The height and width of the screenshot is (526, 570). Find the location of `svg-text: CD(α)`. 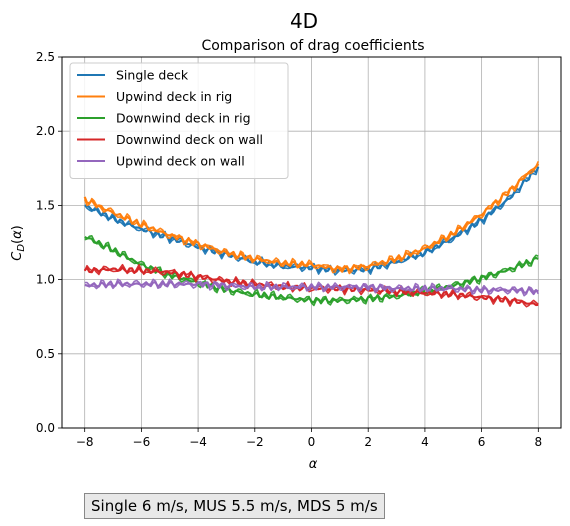

svg-text: CD(α) is located at coordinates (18, 243).